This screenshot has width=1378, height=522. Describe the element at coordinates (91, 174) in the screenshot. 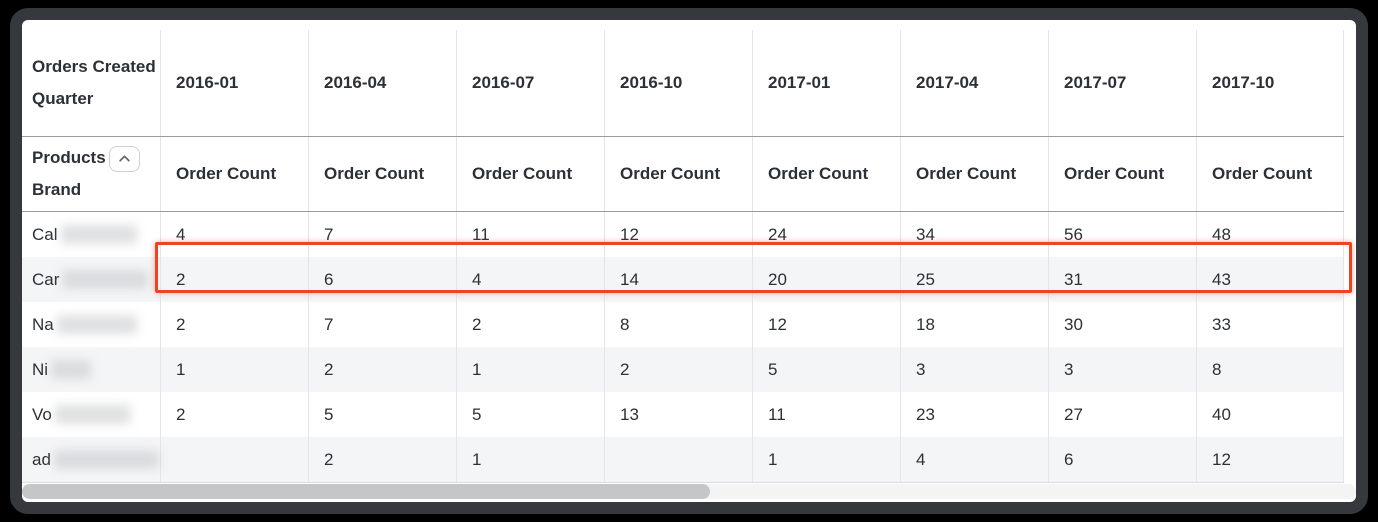

I see `row-dimension-header: Products Brand` at that location.